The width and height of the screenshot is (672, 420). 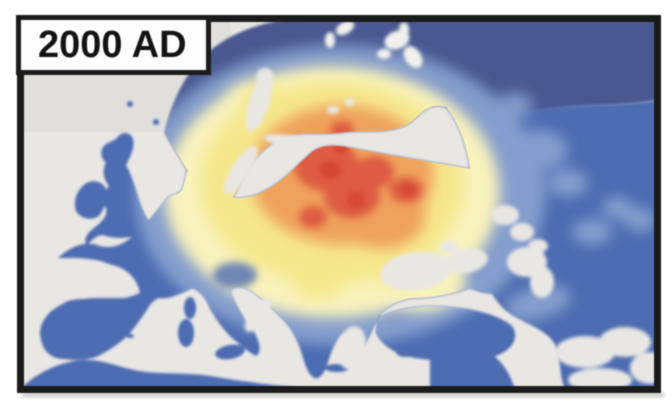 I want to click on gulf-of-riga, so click(x=268, y=172).